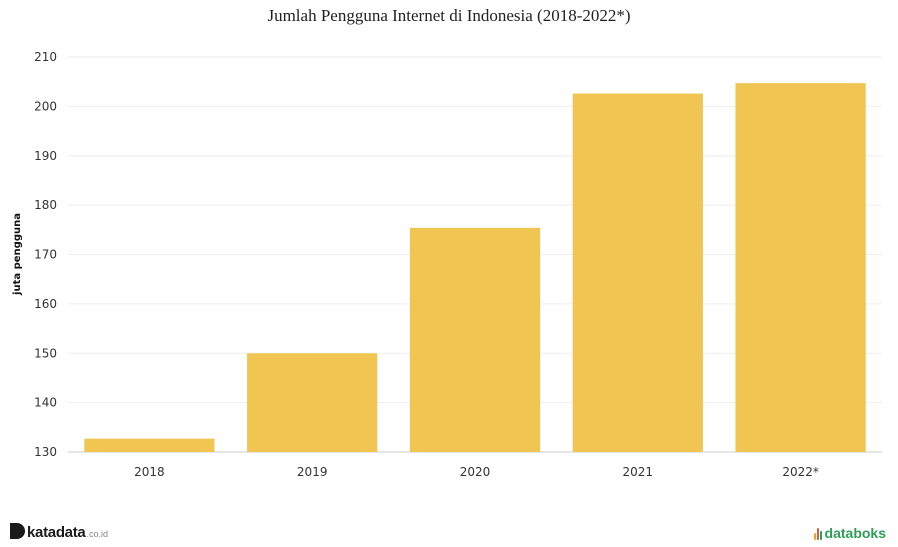  Describe the element at coordinates (45, 57) in the screenshot. I see `y-tick-label: 210` at that location.